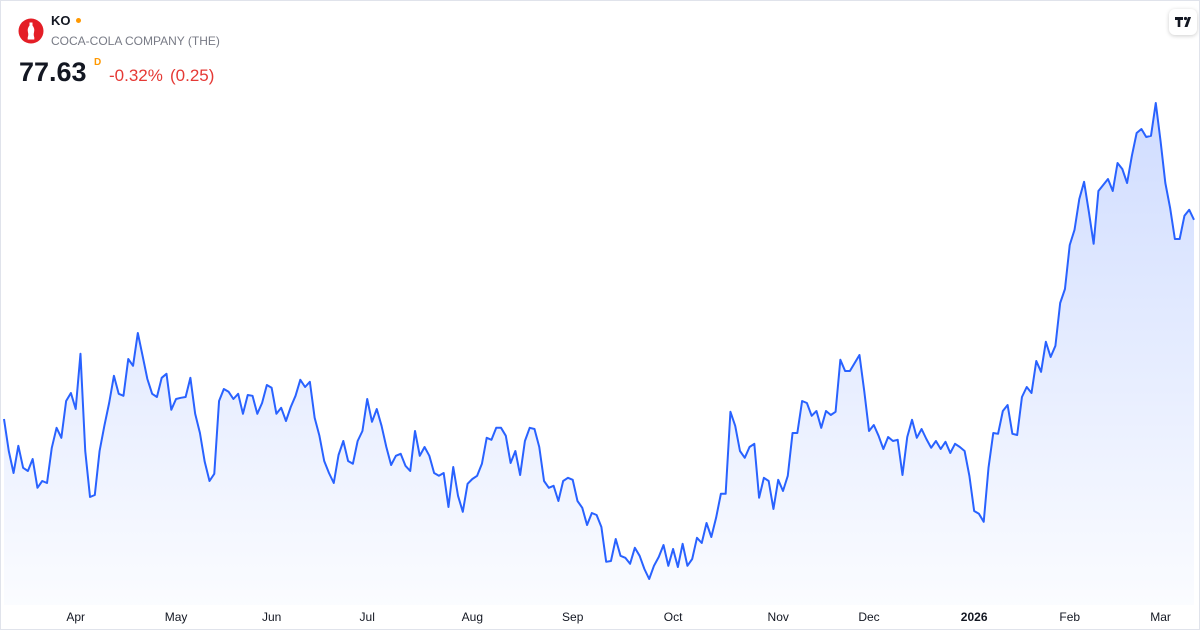 The height and width of the screenshot is (630, 1200). What do you see at coordinates (472, 617) in the screenshot?
I see `x-tick-label: Aug` at bounding box center [472, 617].